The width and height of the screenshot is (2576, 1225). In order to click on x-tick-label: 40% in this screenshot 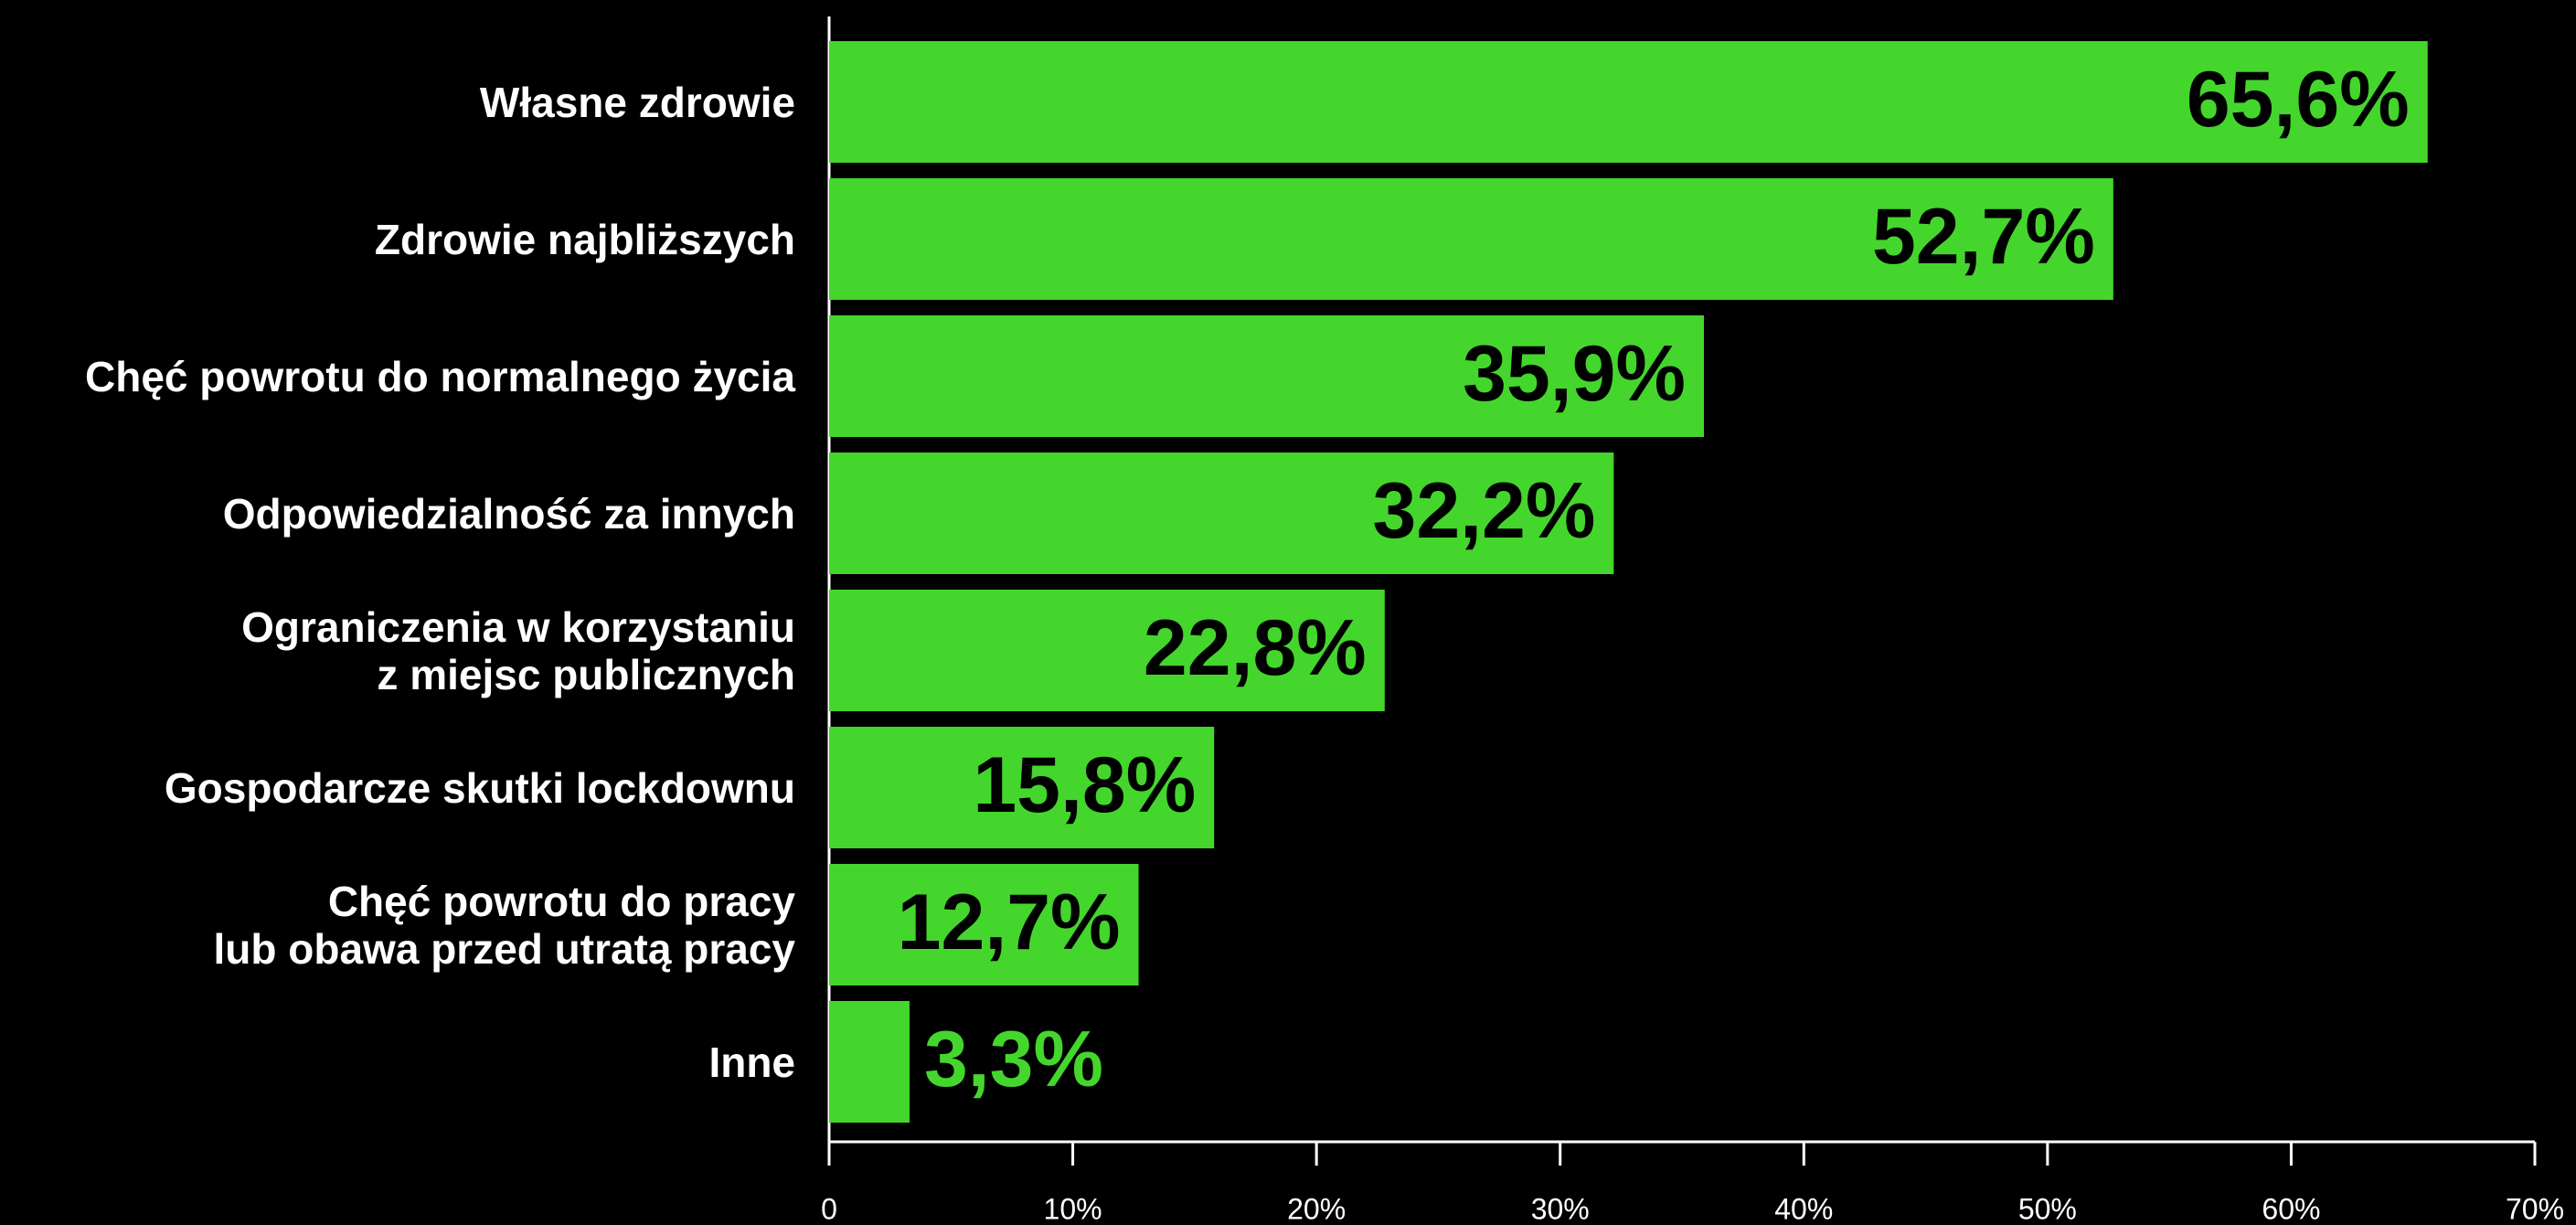, I will do `click(1804, 1208)`.